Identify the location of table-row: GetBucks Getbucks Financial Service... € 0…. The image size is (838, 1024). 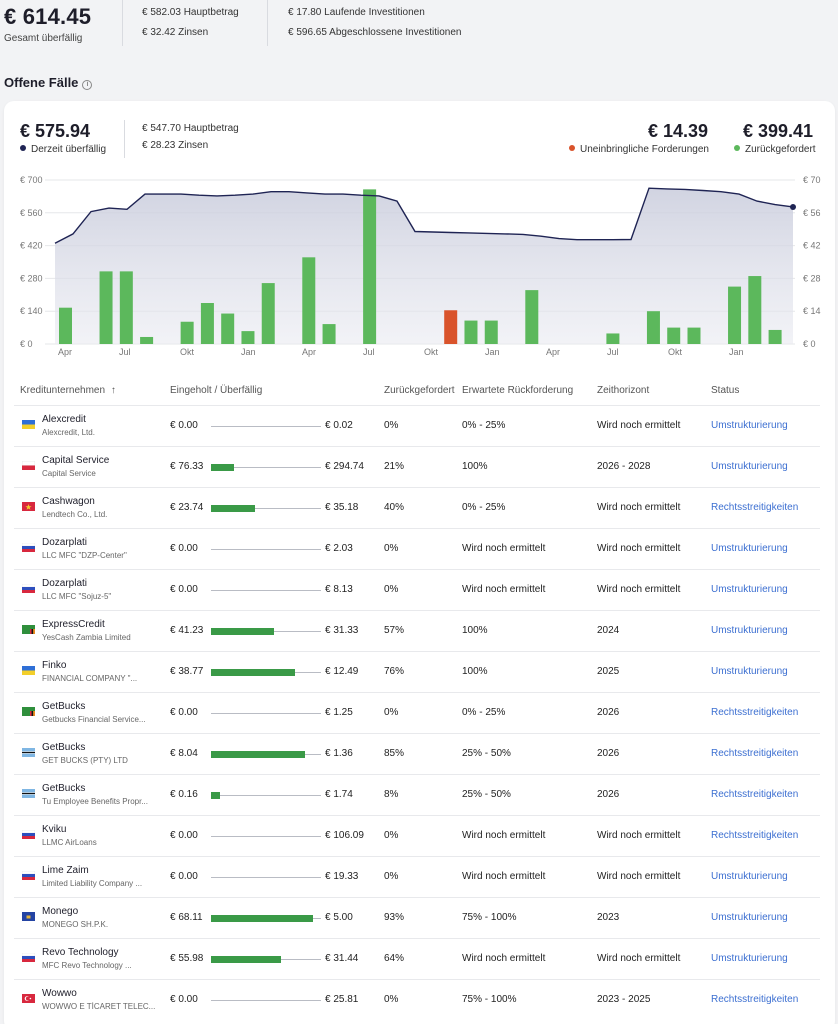
(417, 712).